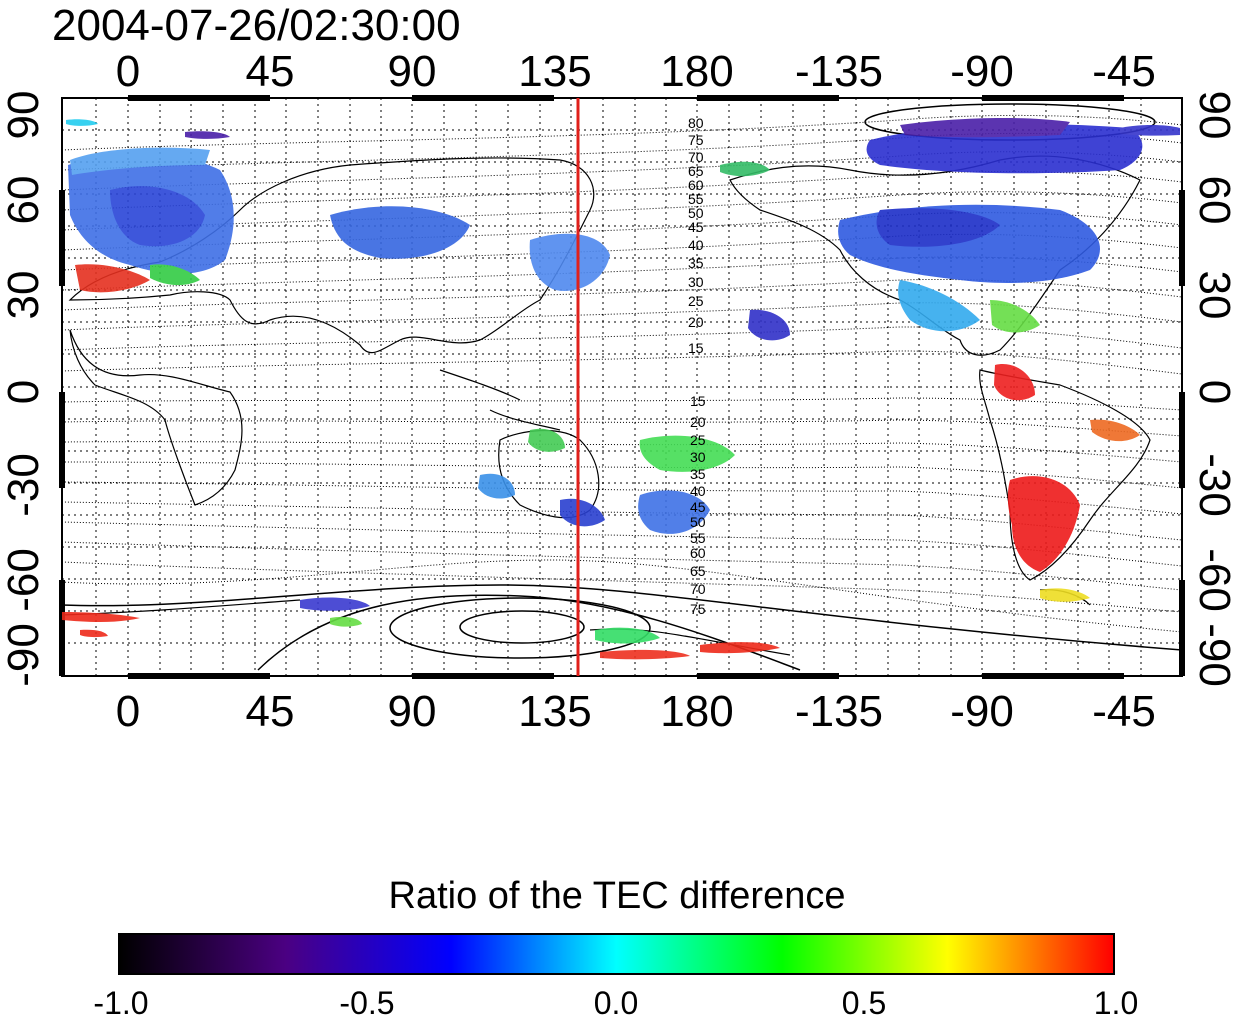 Image resolution: width=1240 pixels, height=1024 pixels. I want to click on bottom-lon-tick-label: -135, so click(839, 711).